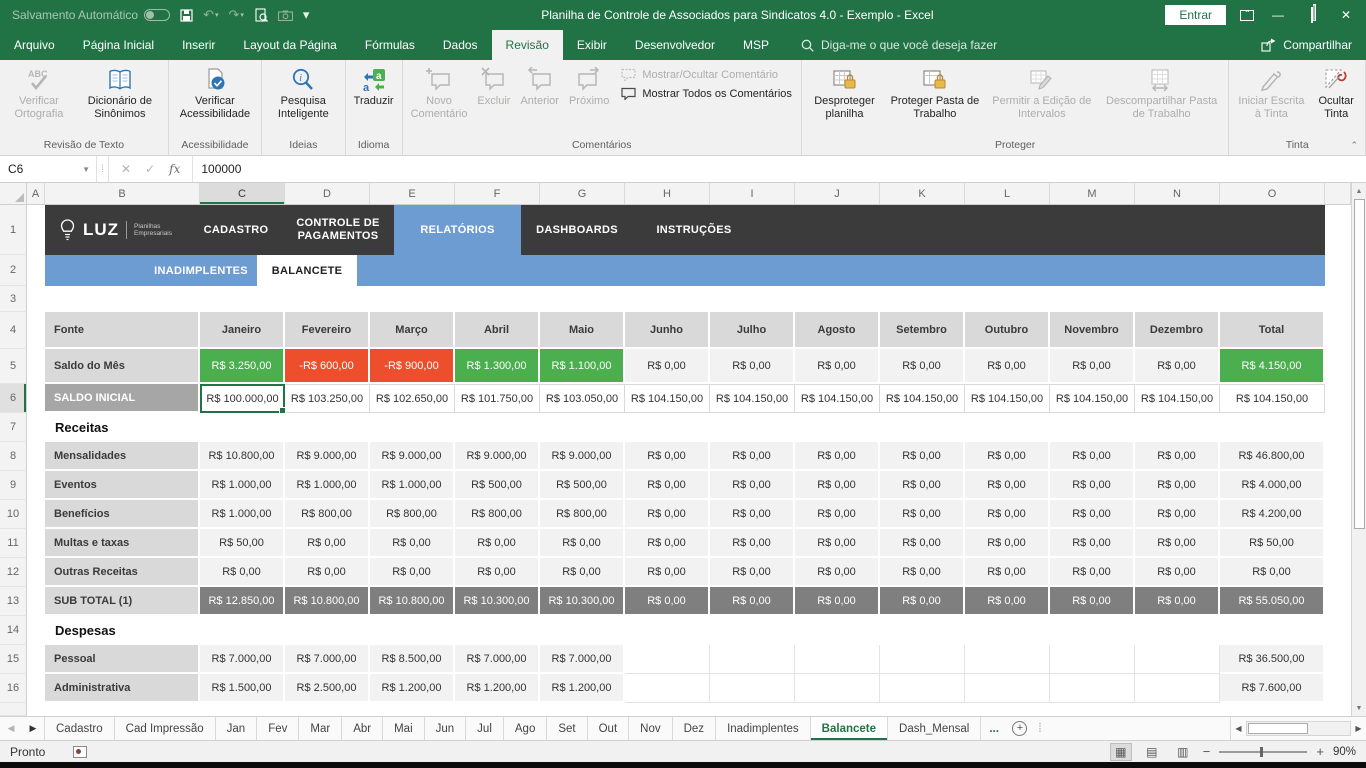 The height and width of the screenshot is (768, 1366). I want to click on sheet-nav-left: ◀, so click(11, 728).